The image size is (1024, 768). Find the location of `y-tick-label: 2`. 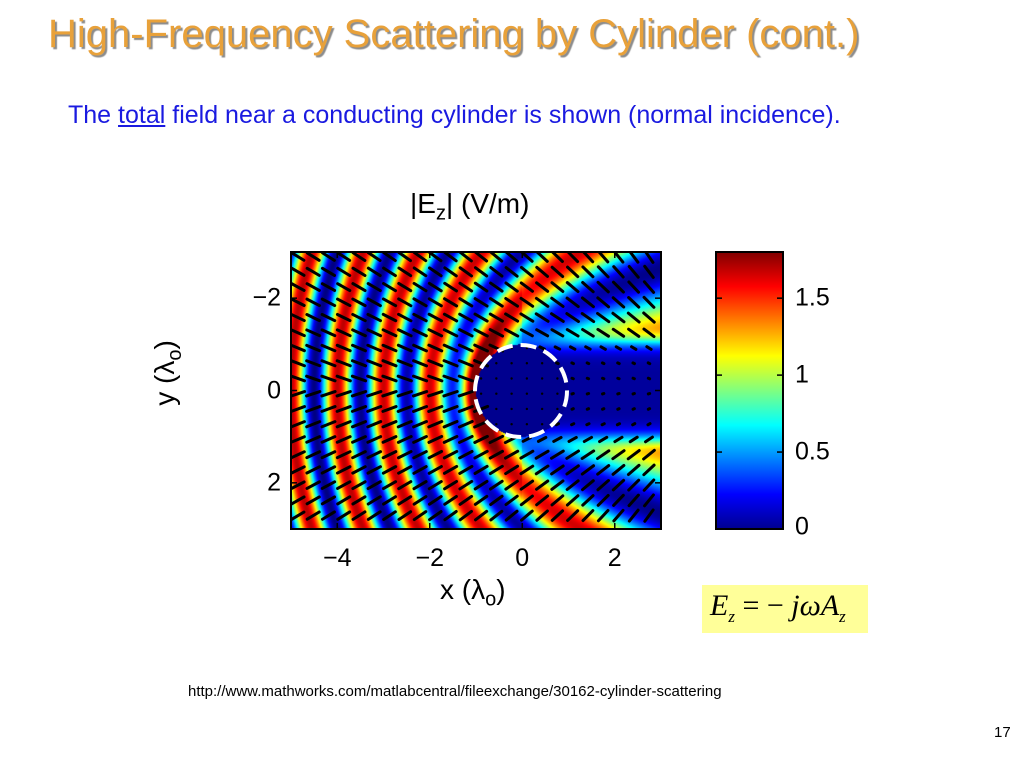

y-tick-label: 2 is located at coordinates (274, 482).